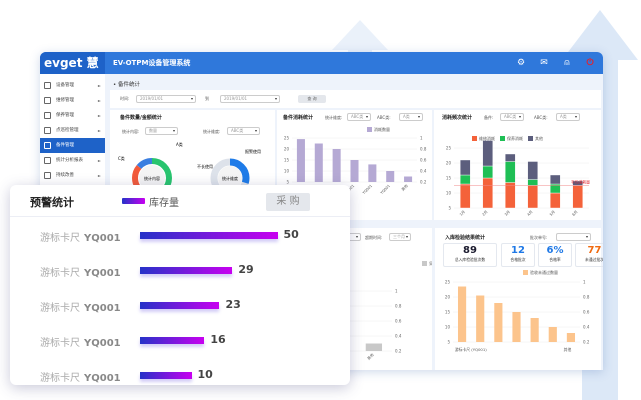 This screenshot has height=400, width=641. I want to click on user-icon: ⍝, so click(567, 63).